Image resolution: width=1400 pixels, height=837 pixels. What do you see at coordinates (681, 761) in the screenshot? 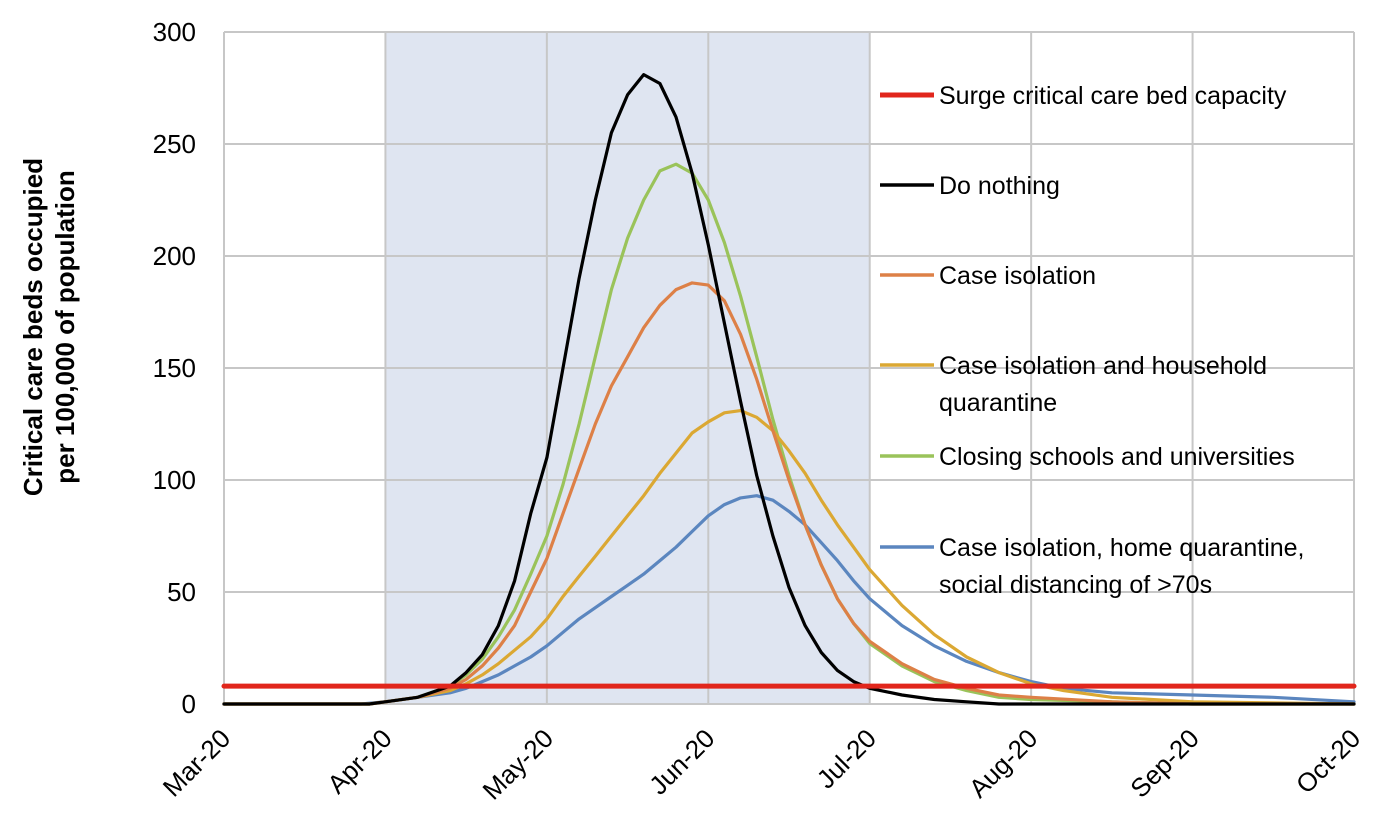
I see `x-tick-label: Jun-20` at bounding box center [681, 761].